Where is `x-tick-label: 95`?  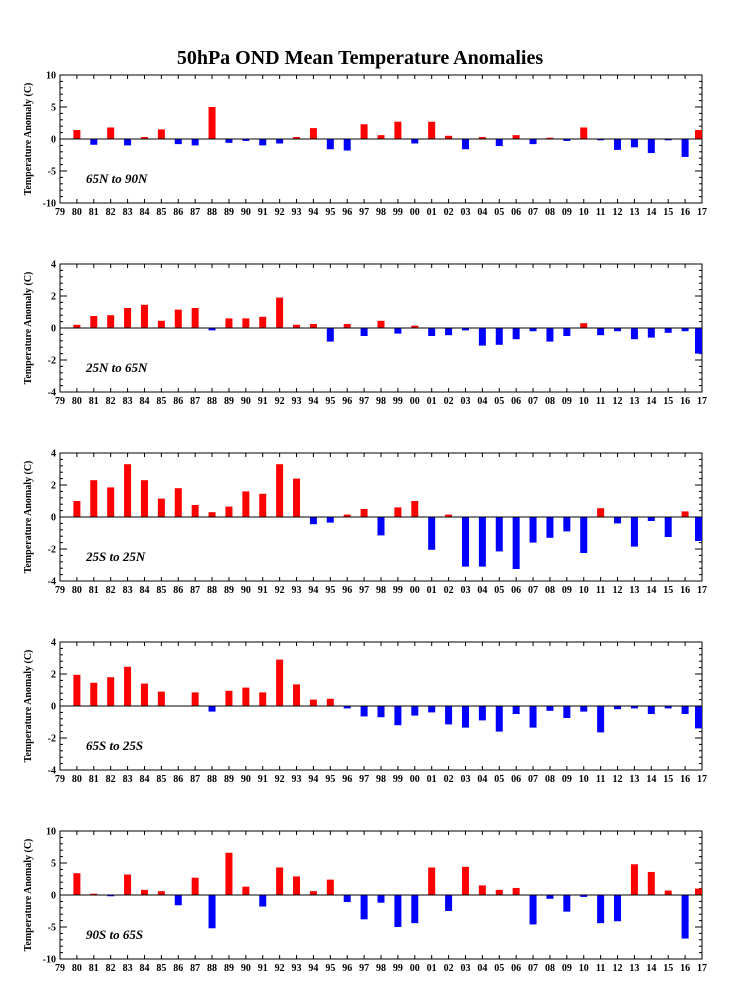
x-tick-label: 95 is located at coordinates (330, 212).